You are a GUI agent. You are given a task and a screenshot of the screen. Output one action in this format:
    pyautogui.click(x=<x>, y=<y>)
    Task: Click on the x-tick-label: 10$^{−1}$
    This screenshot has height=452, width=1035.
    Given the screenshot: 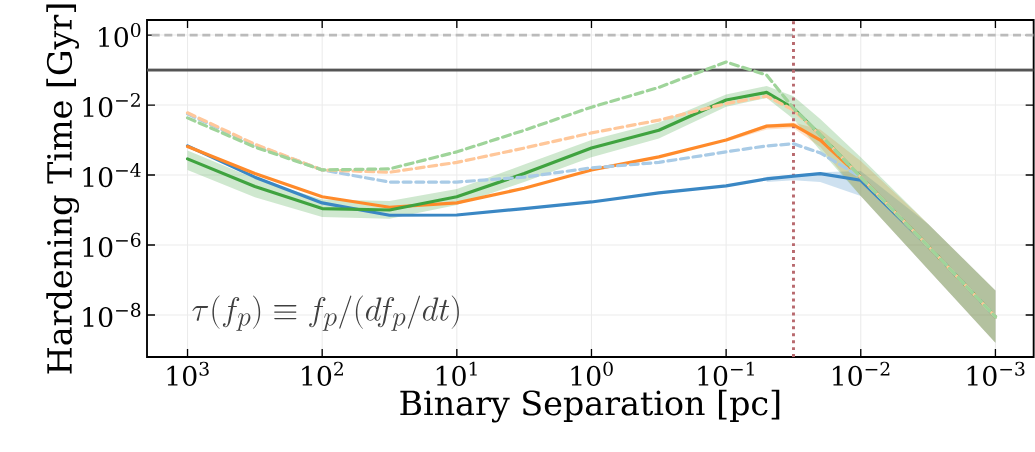 What is the action you would take?
    pyautogui.click(x=726, y=373)
    